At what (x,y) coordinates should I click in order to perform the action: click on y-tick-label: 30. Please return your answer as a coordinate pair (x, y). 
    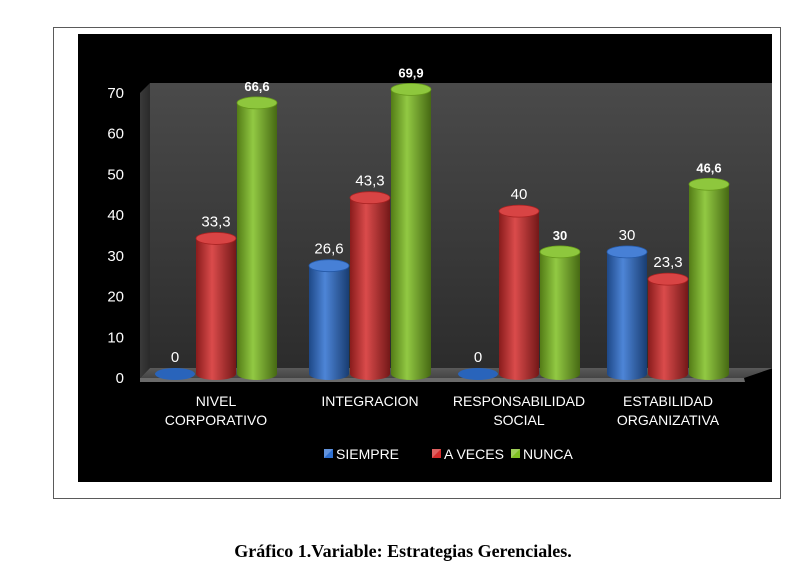
    Looking at the image, I should click on (115, 256).